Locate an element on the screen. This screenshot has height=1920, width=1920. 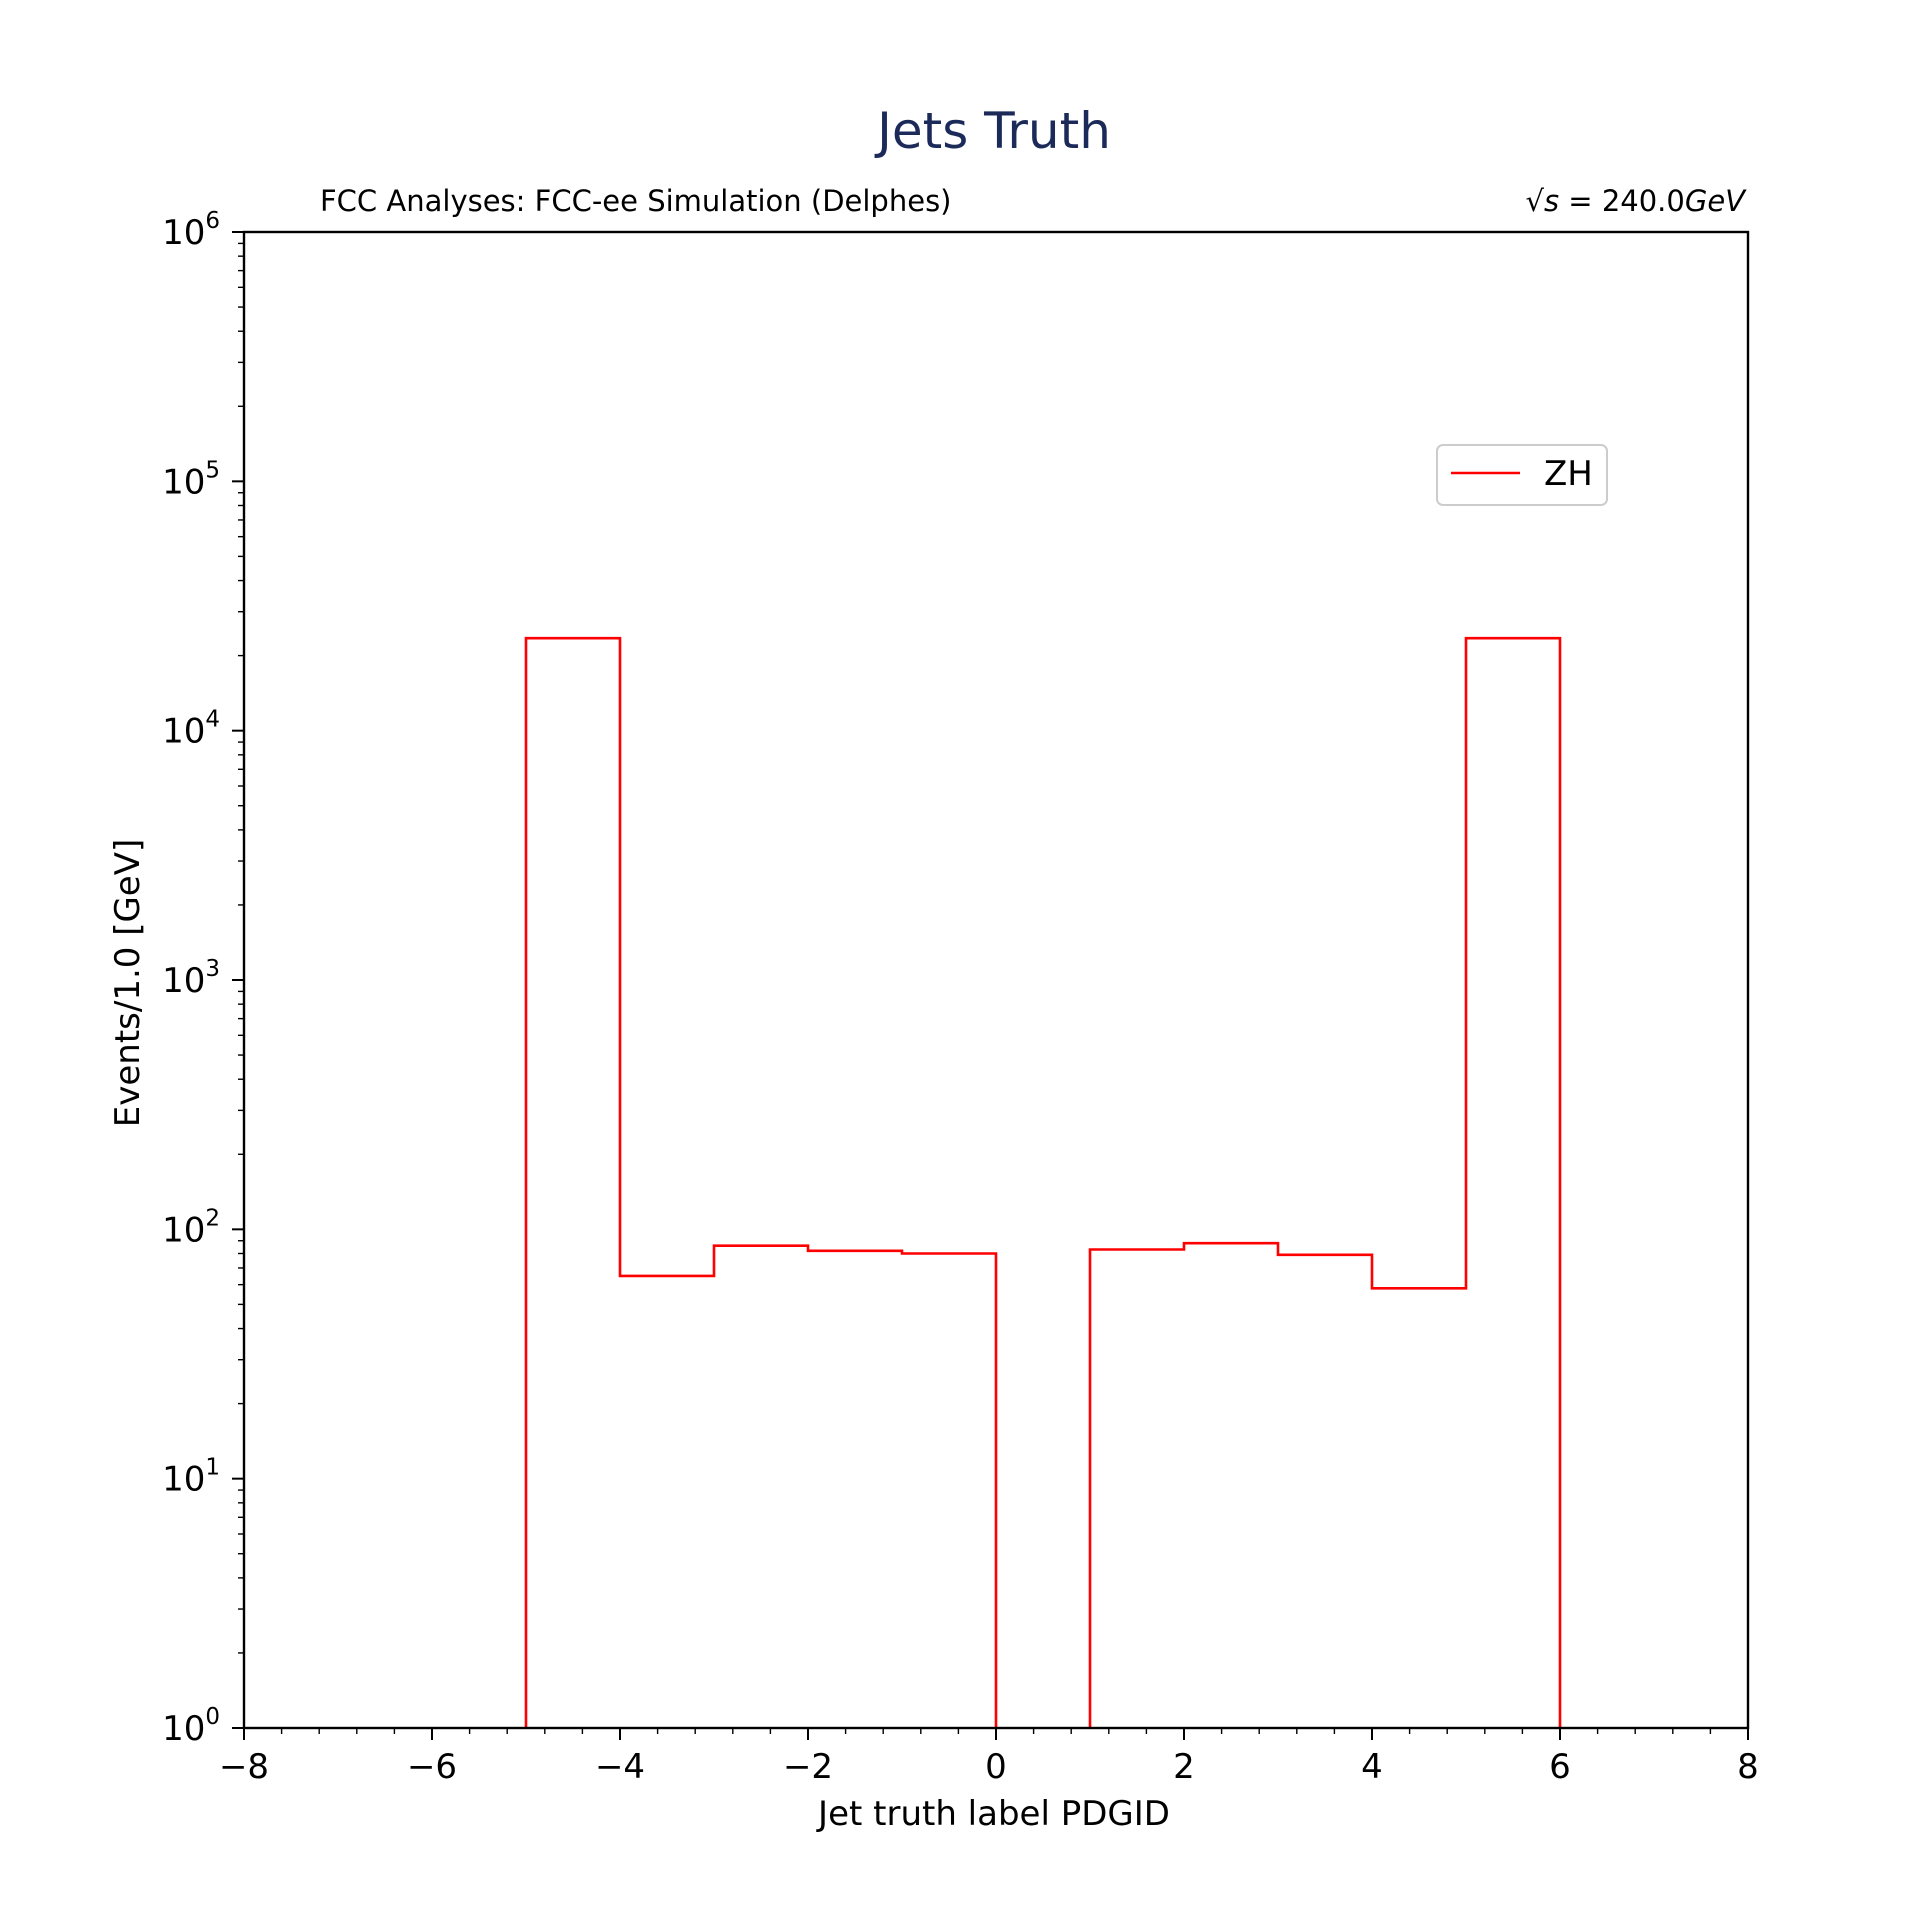
x-axis-label: Jet truth label PDGID is located at coordinates (993, 1814).